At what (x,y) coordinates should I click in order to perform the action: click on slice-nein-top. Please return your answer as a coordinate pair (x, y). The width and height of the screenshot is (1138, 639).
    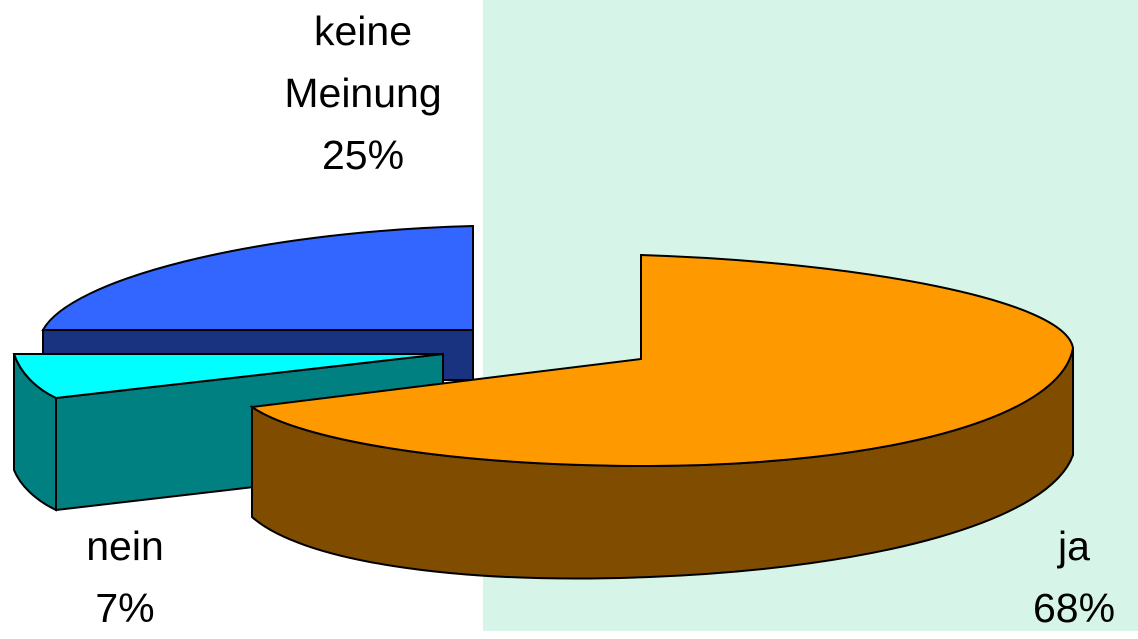
    Looking at the image, I should click on (228, 376).